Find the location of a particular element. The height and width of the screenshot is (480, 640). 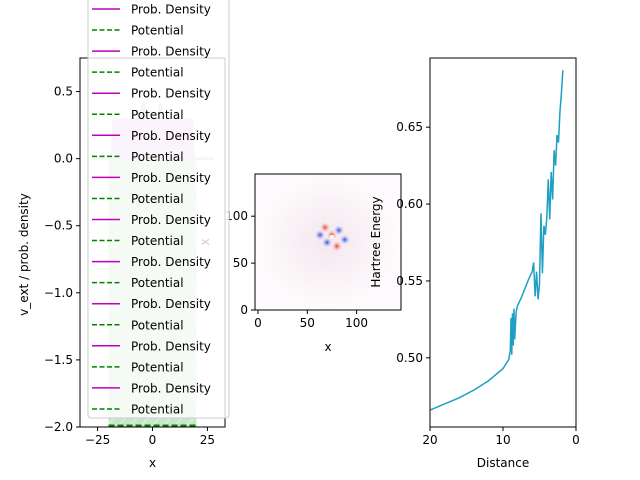

y-tick-label: 0.65 is located at coordinates (409, 127).